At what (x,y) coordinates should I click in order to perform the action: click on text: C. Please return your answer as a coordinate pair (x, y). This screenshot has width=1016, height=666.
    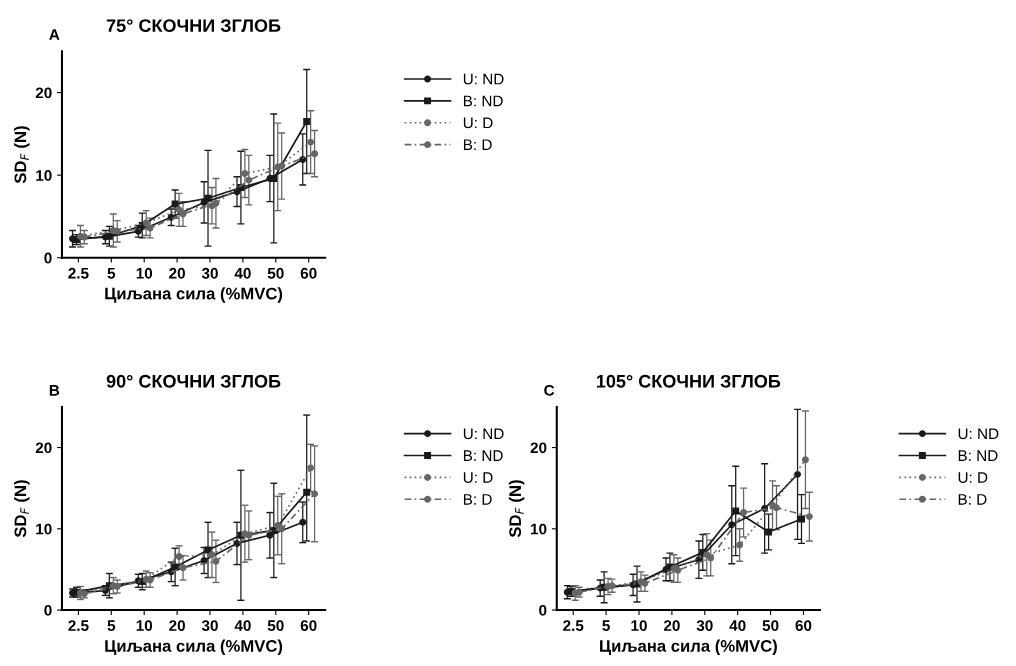
    Looking at the image, I should click on (549, 390).